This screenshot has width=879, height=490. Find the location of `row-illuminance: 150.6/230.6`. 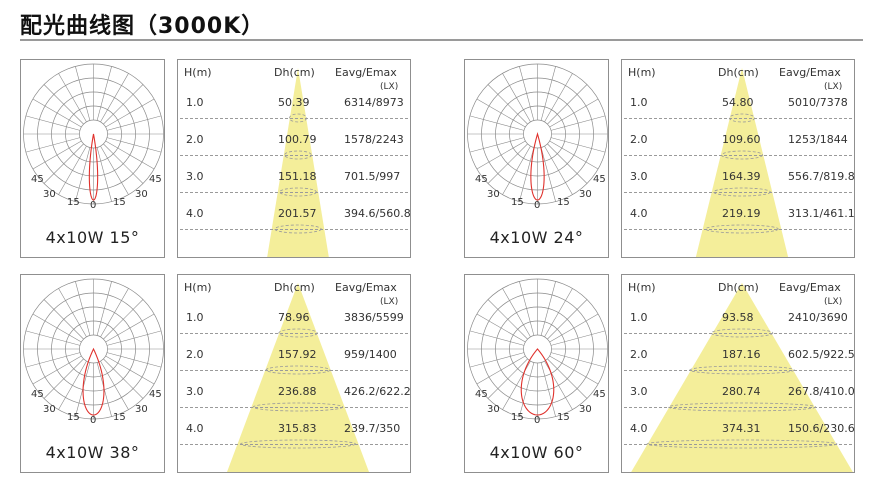

row-illuminance: 150.6/230.6 is located at coordinates (821, 428).